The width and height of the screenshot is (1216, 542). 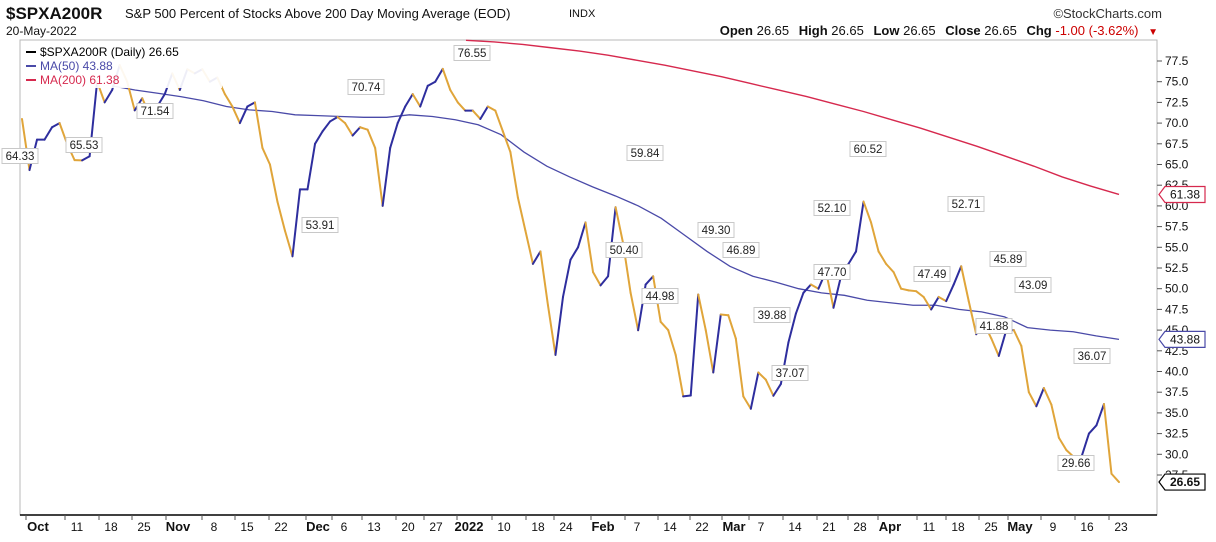 What do you see at coordinates (813, 30) in the screenshot?
I see `high-label: High` at bounding box center [813, 30].